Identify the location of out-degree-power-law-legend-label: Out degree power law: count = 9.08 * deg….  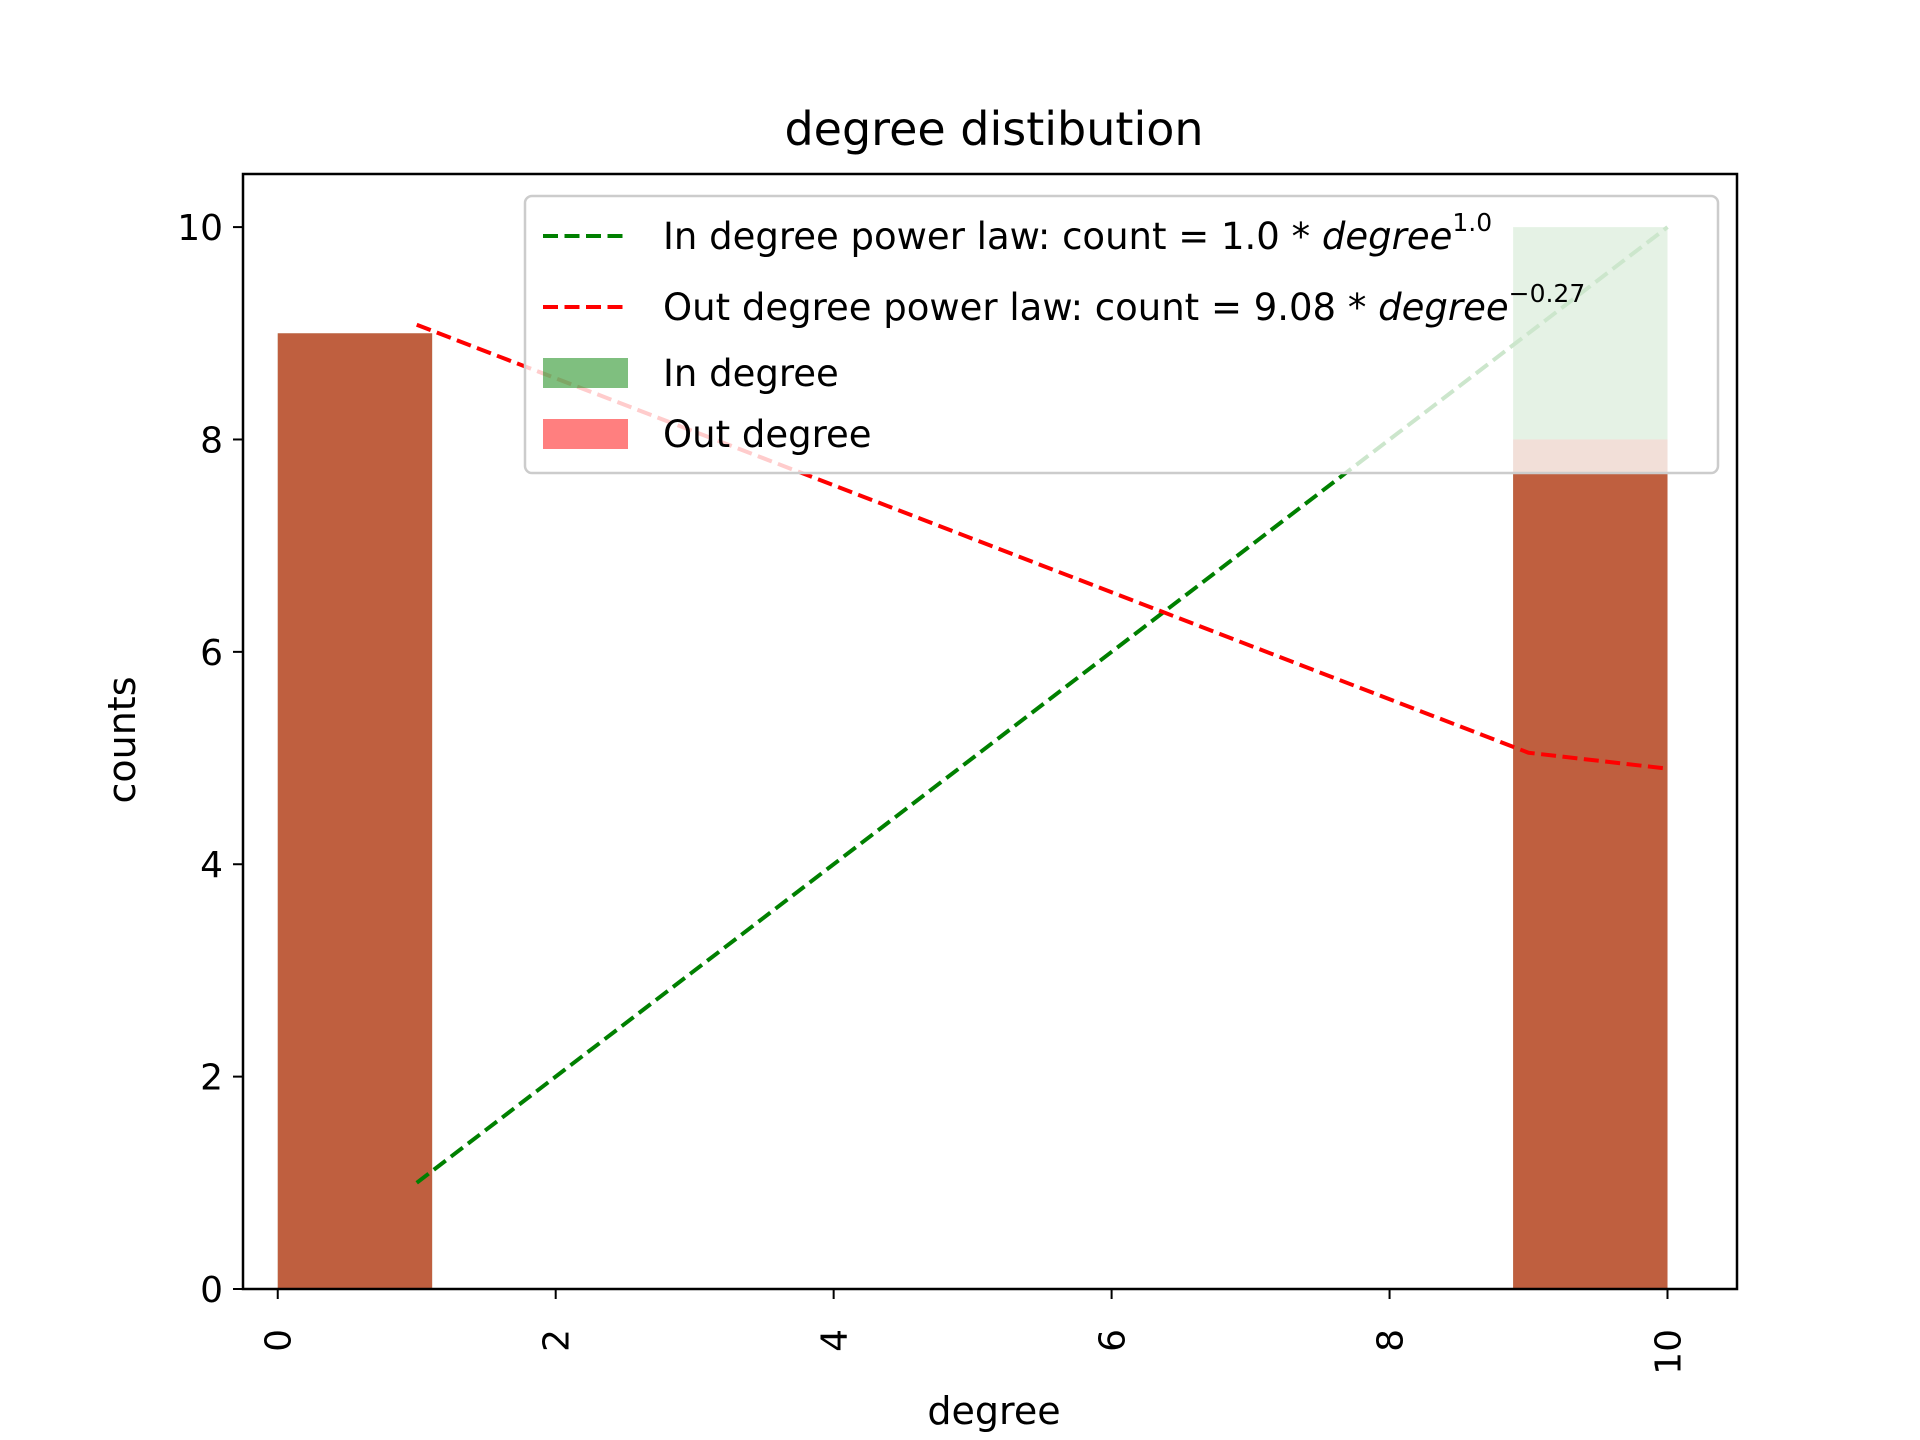
(1124, 304).